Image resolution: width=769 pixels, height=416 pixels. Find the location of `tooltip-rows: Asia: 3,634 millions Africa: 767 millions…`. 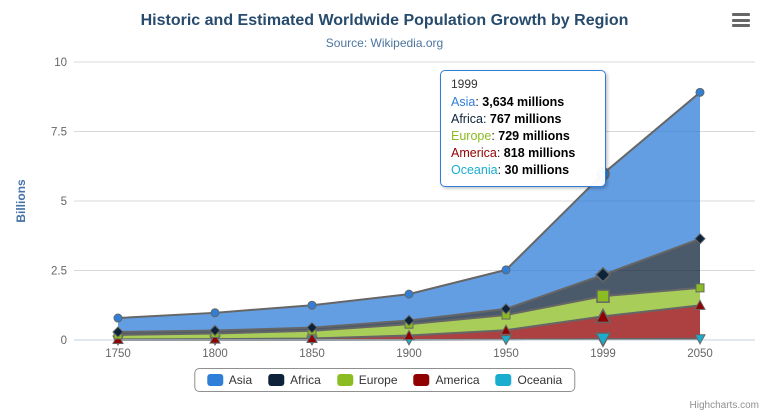

tooltip-rows: Asia: 3,634 millions Africa: 767 millions… is located at coordinates (523, 136).